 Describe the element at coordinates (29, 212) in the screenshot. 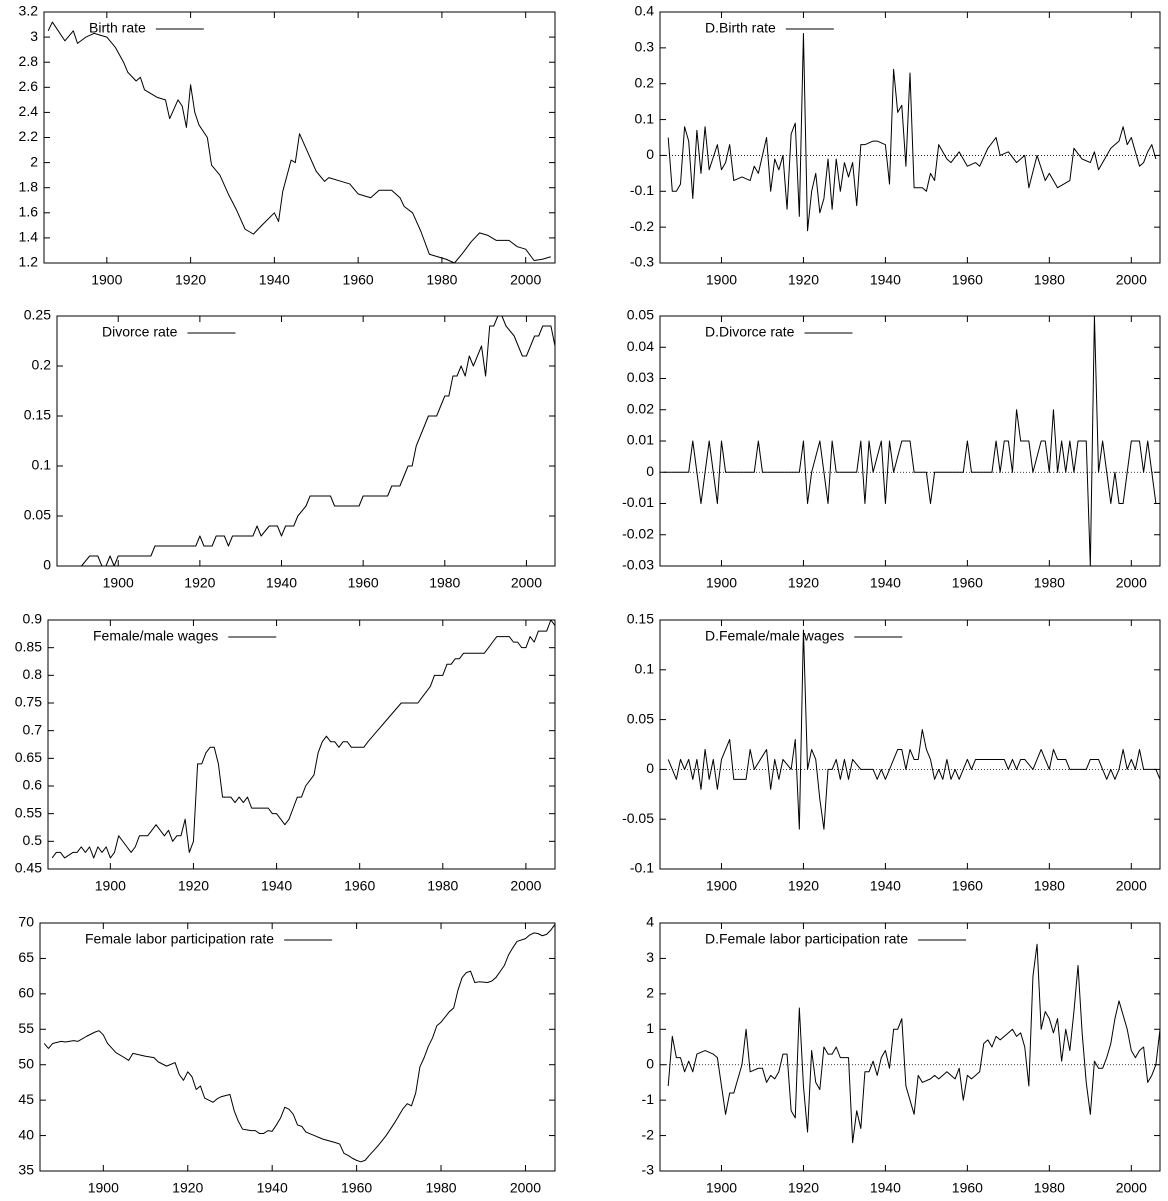

I see `y-tick-label: 1.6` at that location.